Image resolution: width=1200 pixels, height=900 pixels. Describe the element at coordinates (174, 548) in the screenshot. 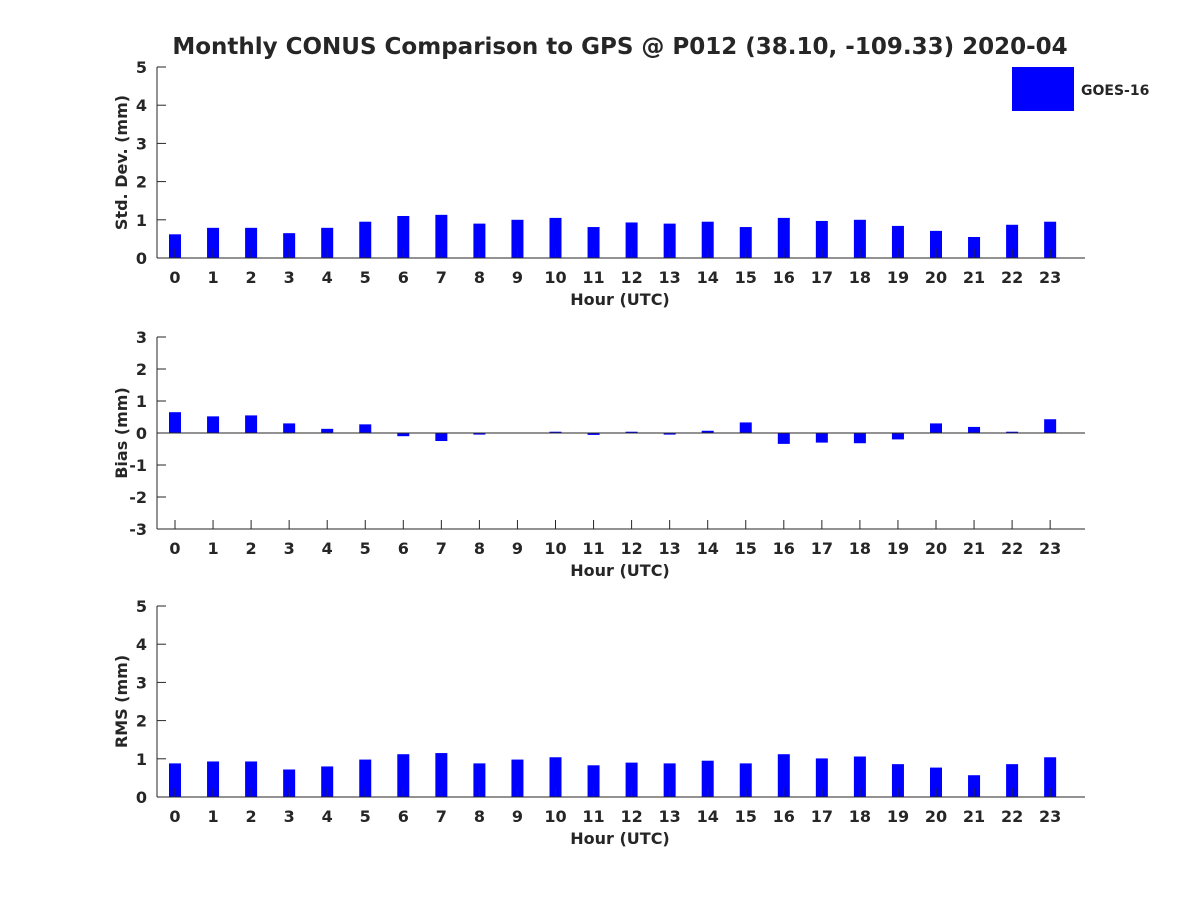

I see `x-tick-label: 0` at that location.